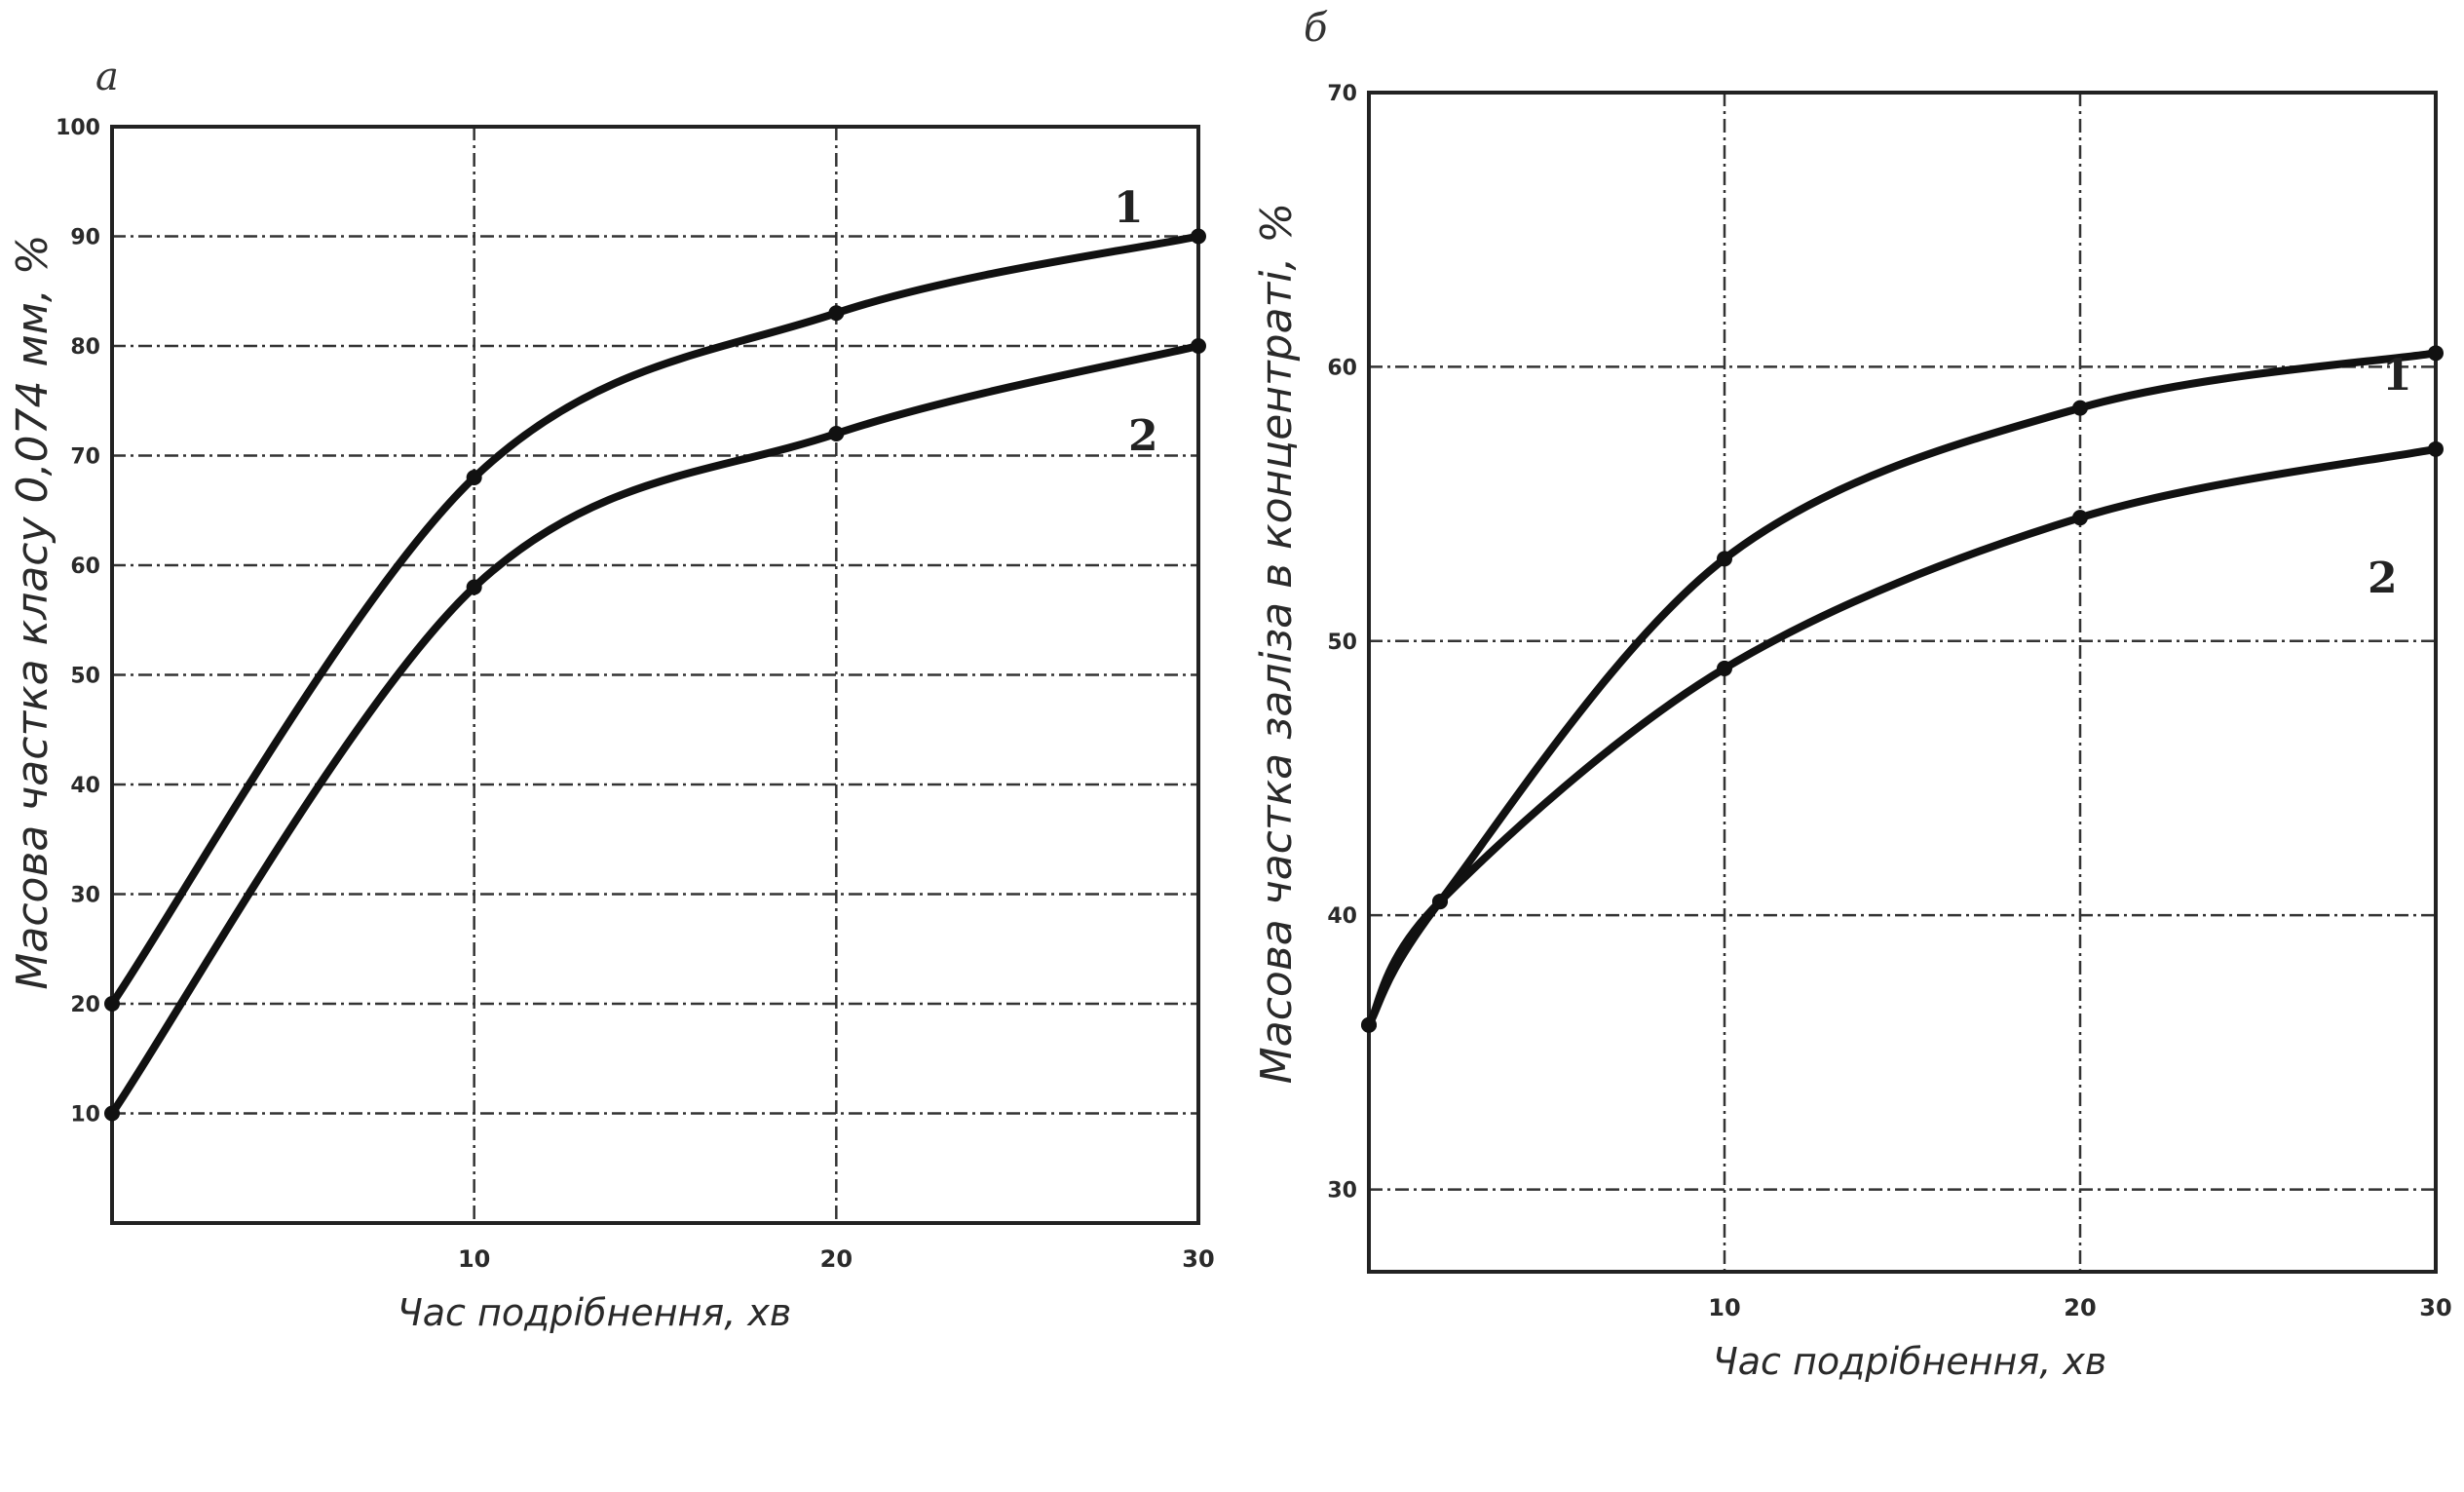 Image resolution: width=2464 pixels, height=1492 pixels. I want to click on panel-a-y-tick-label: 30, so click(85, 896).